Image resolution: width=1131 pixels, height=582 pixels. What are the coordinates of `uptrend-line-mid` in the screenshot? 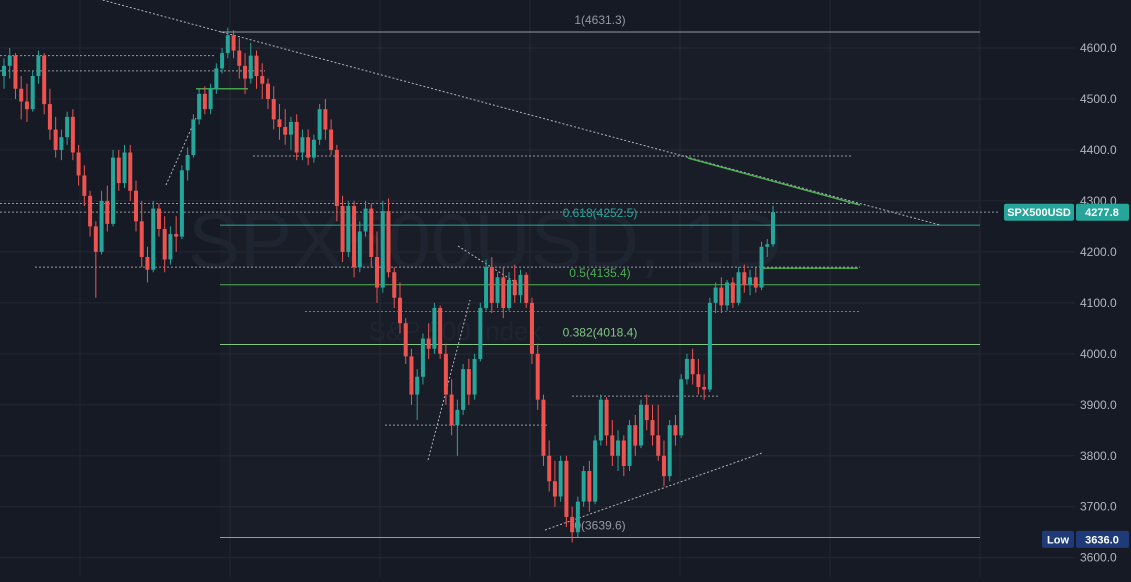 It's located at (449, 380).